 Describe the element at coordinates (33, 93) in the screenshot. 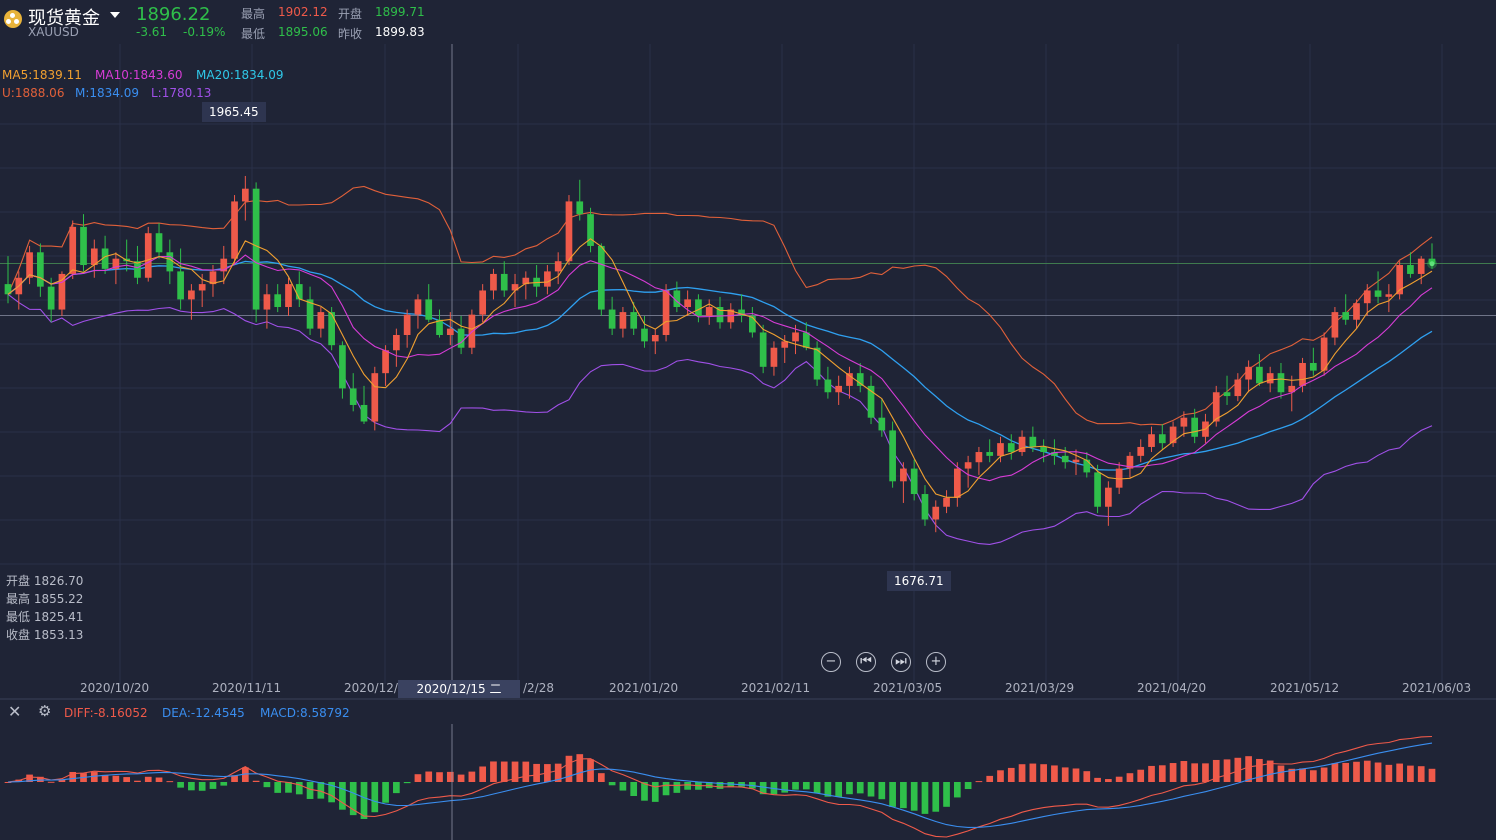

I see `boll-upper-legend: U:1888.06` at that location.